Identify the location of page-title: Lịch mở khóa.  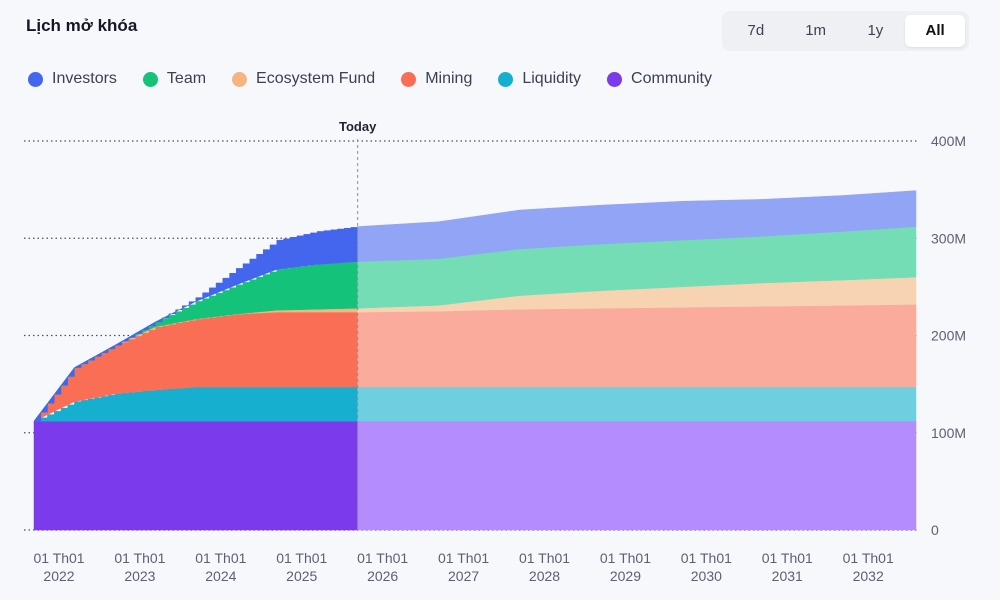
(82, 25).